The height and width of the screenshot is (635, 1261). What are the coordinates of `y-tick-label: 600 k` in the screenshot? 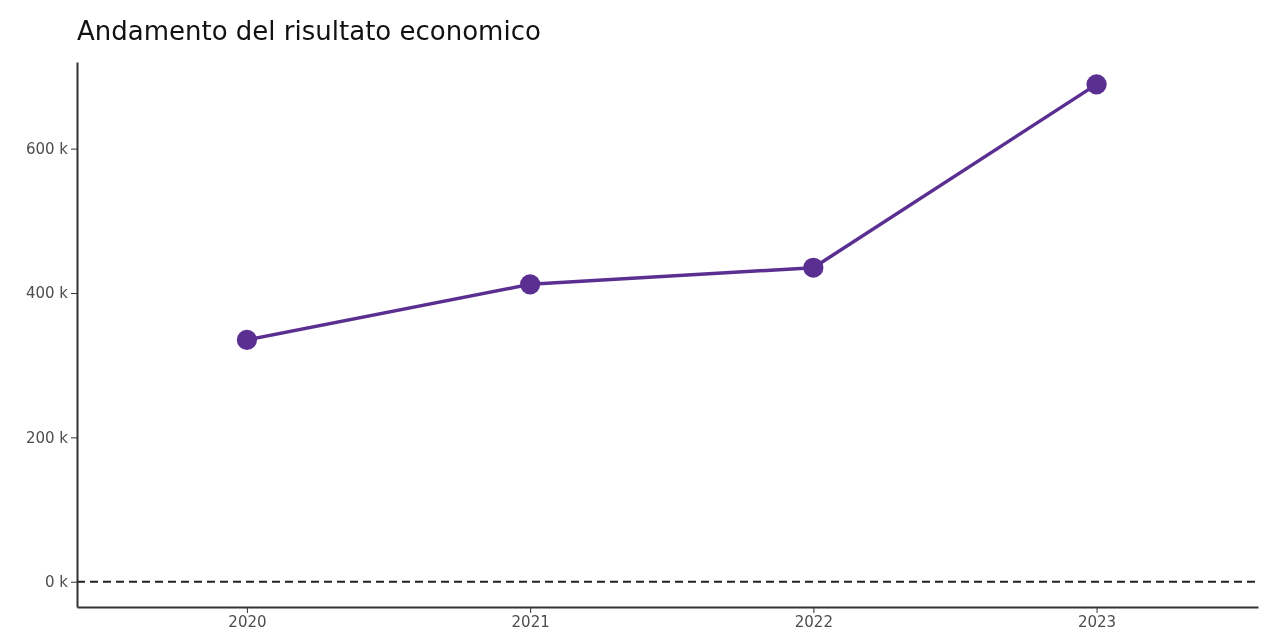 It's located at (47, 148).